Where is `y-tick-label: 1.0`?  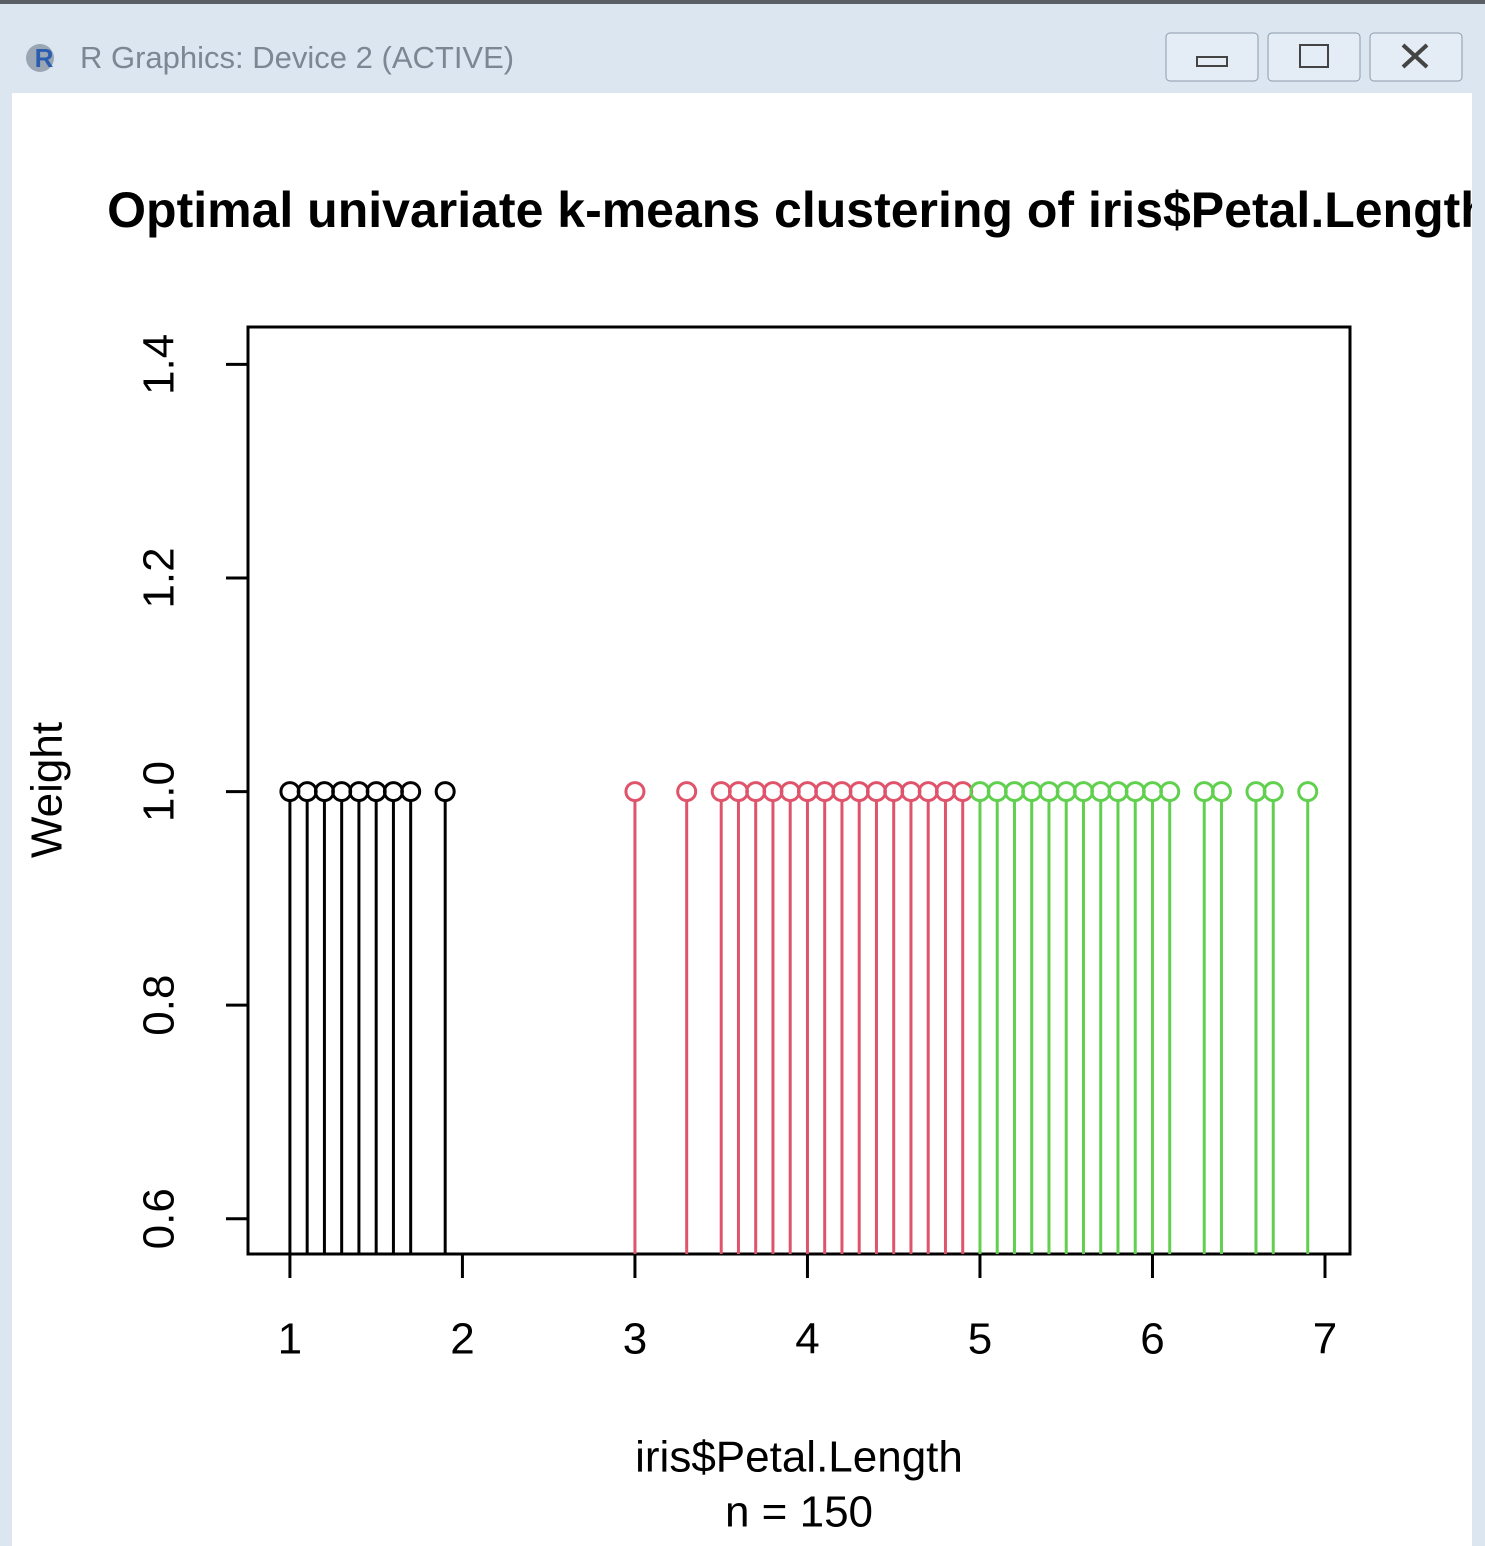 y-tick-label: 1.0 is located at coordinates (159, 791).